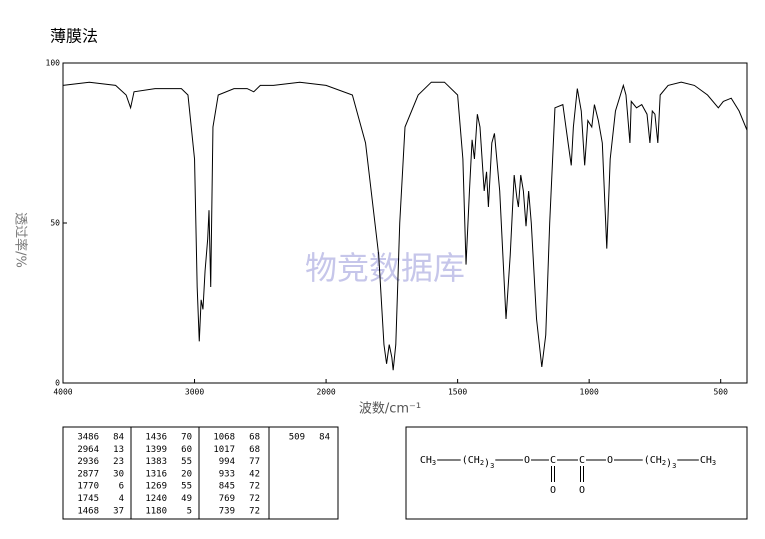 This screenshot has width=765, height=539. Describe the element at coordinates (224, 438) in the screenshot. I see `peak-wavenumber: 1068` at that location.